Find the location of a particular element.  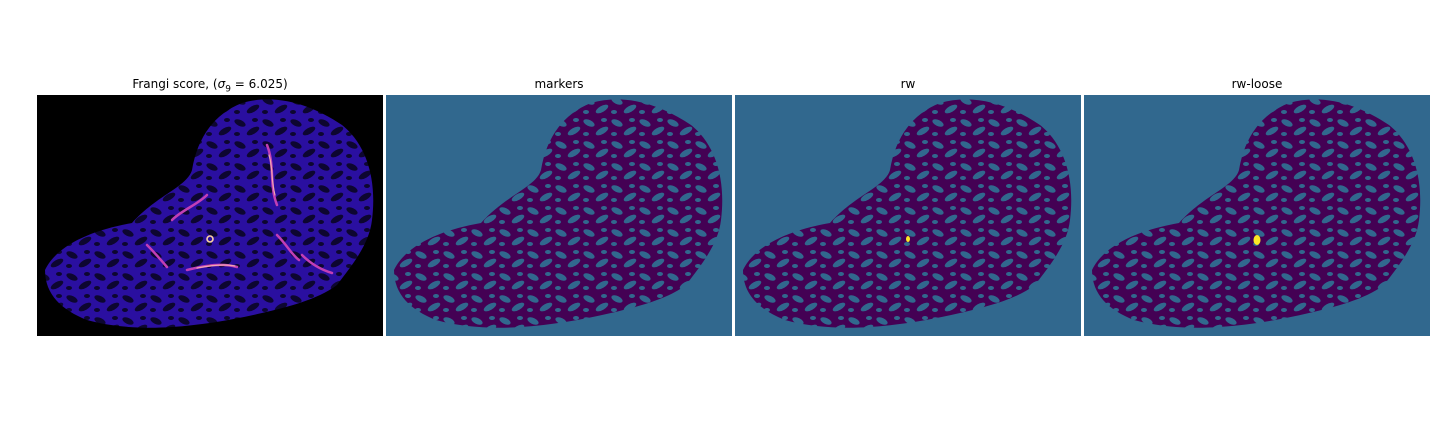

panel-title-markers: markers is located at coordinates (559, 84).